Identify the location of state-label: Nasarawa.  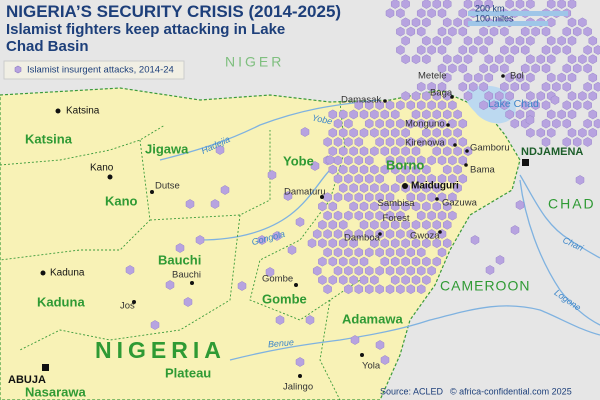
(55, 391).